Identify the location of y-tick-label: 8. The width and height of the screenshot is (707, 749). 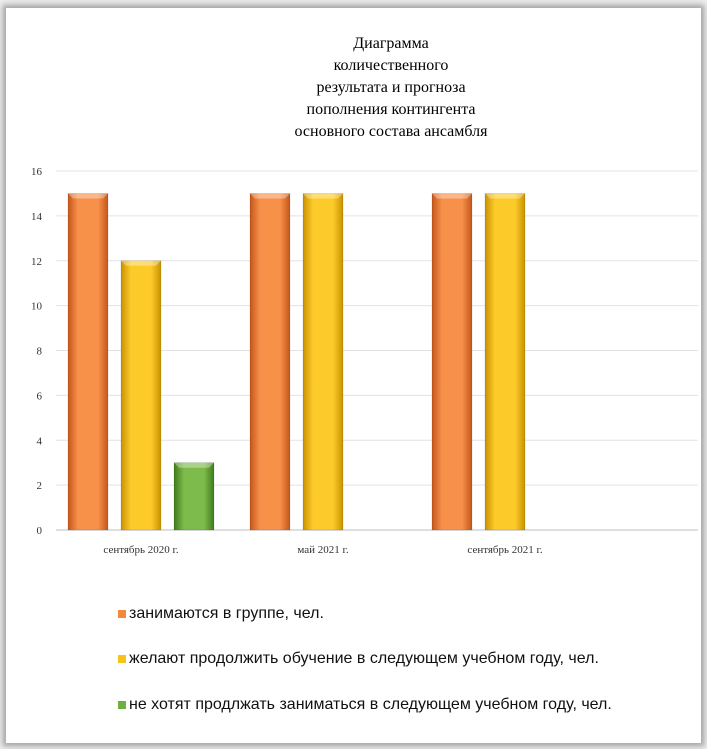
(40, 352).